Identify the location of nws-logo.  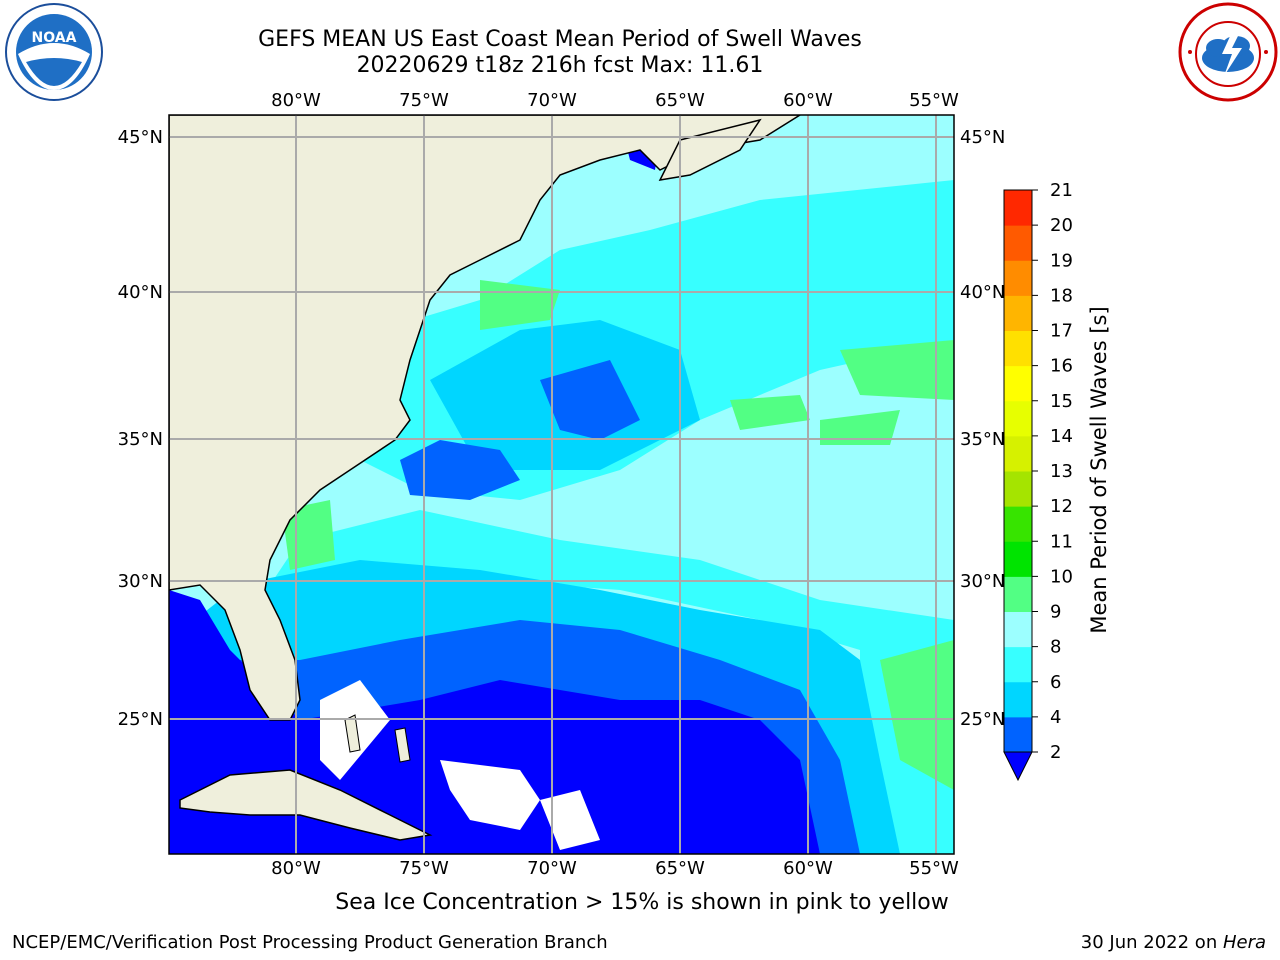
(1228, 52).